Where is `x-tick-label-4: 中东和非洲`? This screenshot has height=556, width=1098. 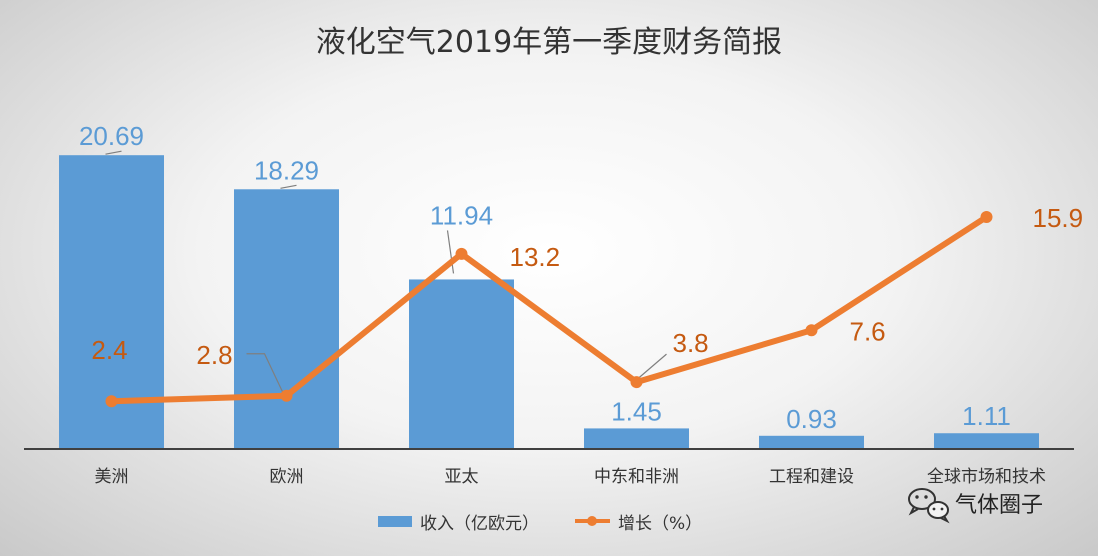
x-tick-label-4: 中东和非洲 is located at coordinates (636, 477).